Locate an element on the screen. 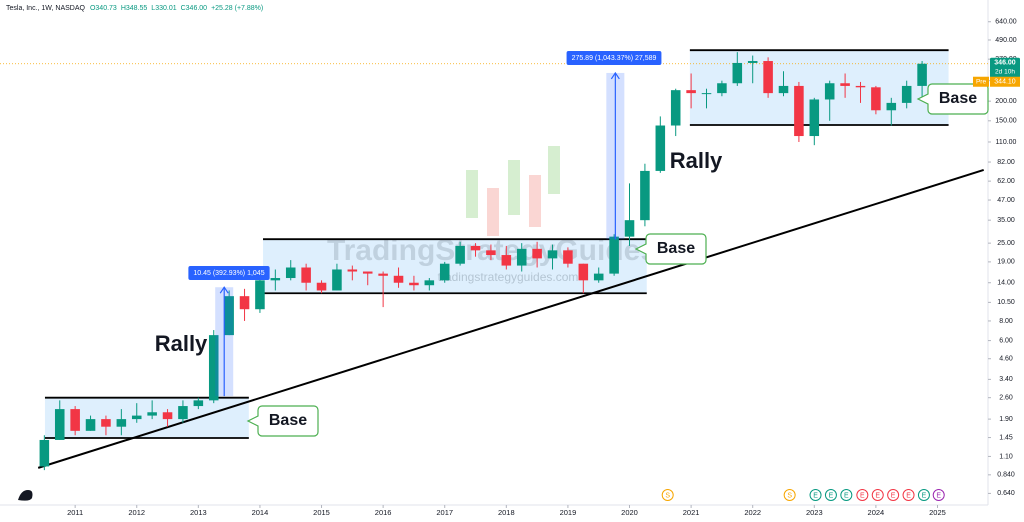  x-tick-label: 2017 is located at coordinates (444, 512).